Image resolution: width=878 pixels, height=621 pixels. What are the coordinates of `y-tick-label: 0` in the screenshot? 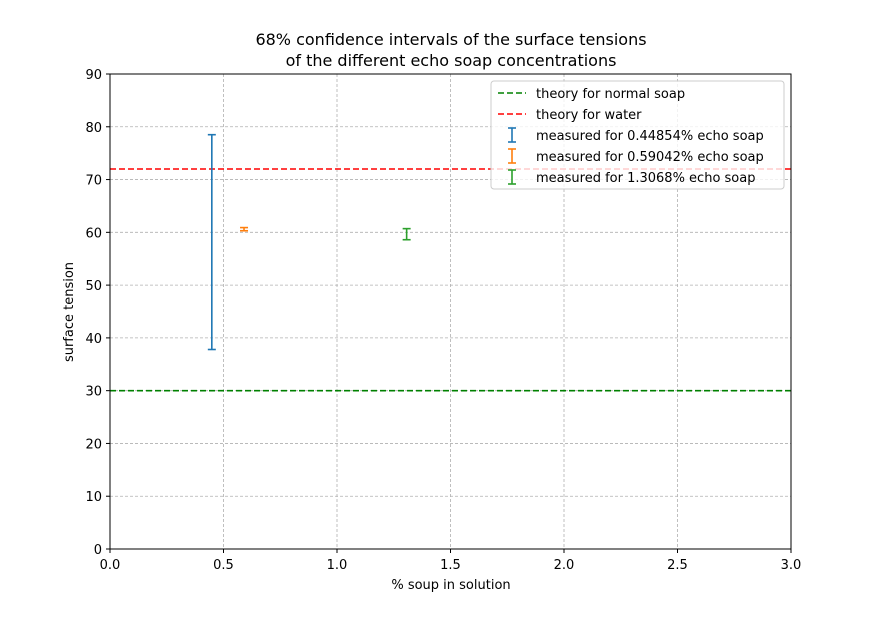 It's located at (98, 550).